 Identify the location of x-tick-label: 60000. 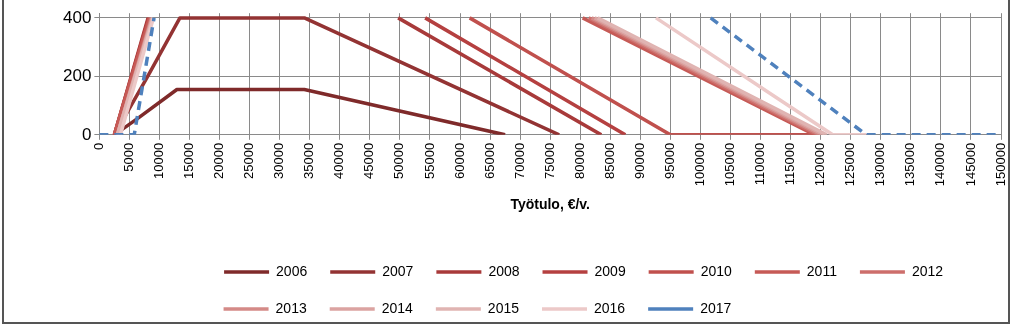
(459, 160).